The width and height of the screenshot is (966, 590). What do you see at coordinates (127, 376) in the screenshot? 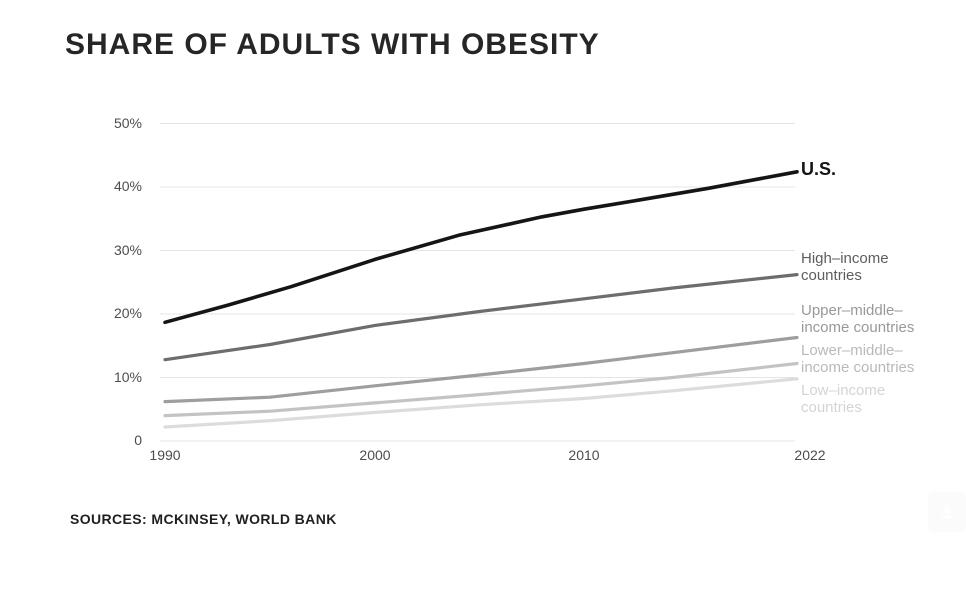
I see `y-axis-tick-label: 10%` at bounding box center [127, 376].